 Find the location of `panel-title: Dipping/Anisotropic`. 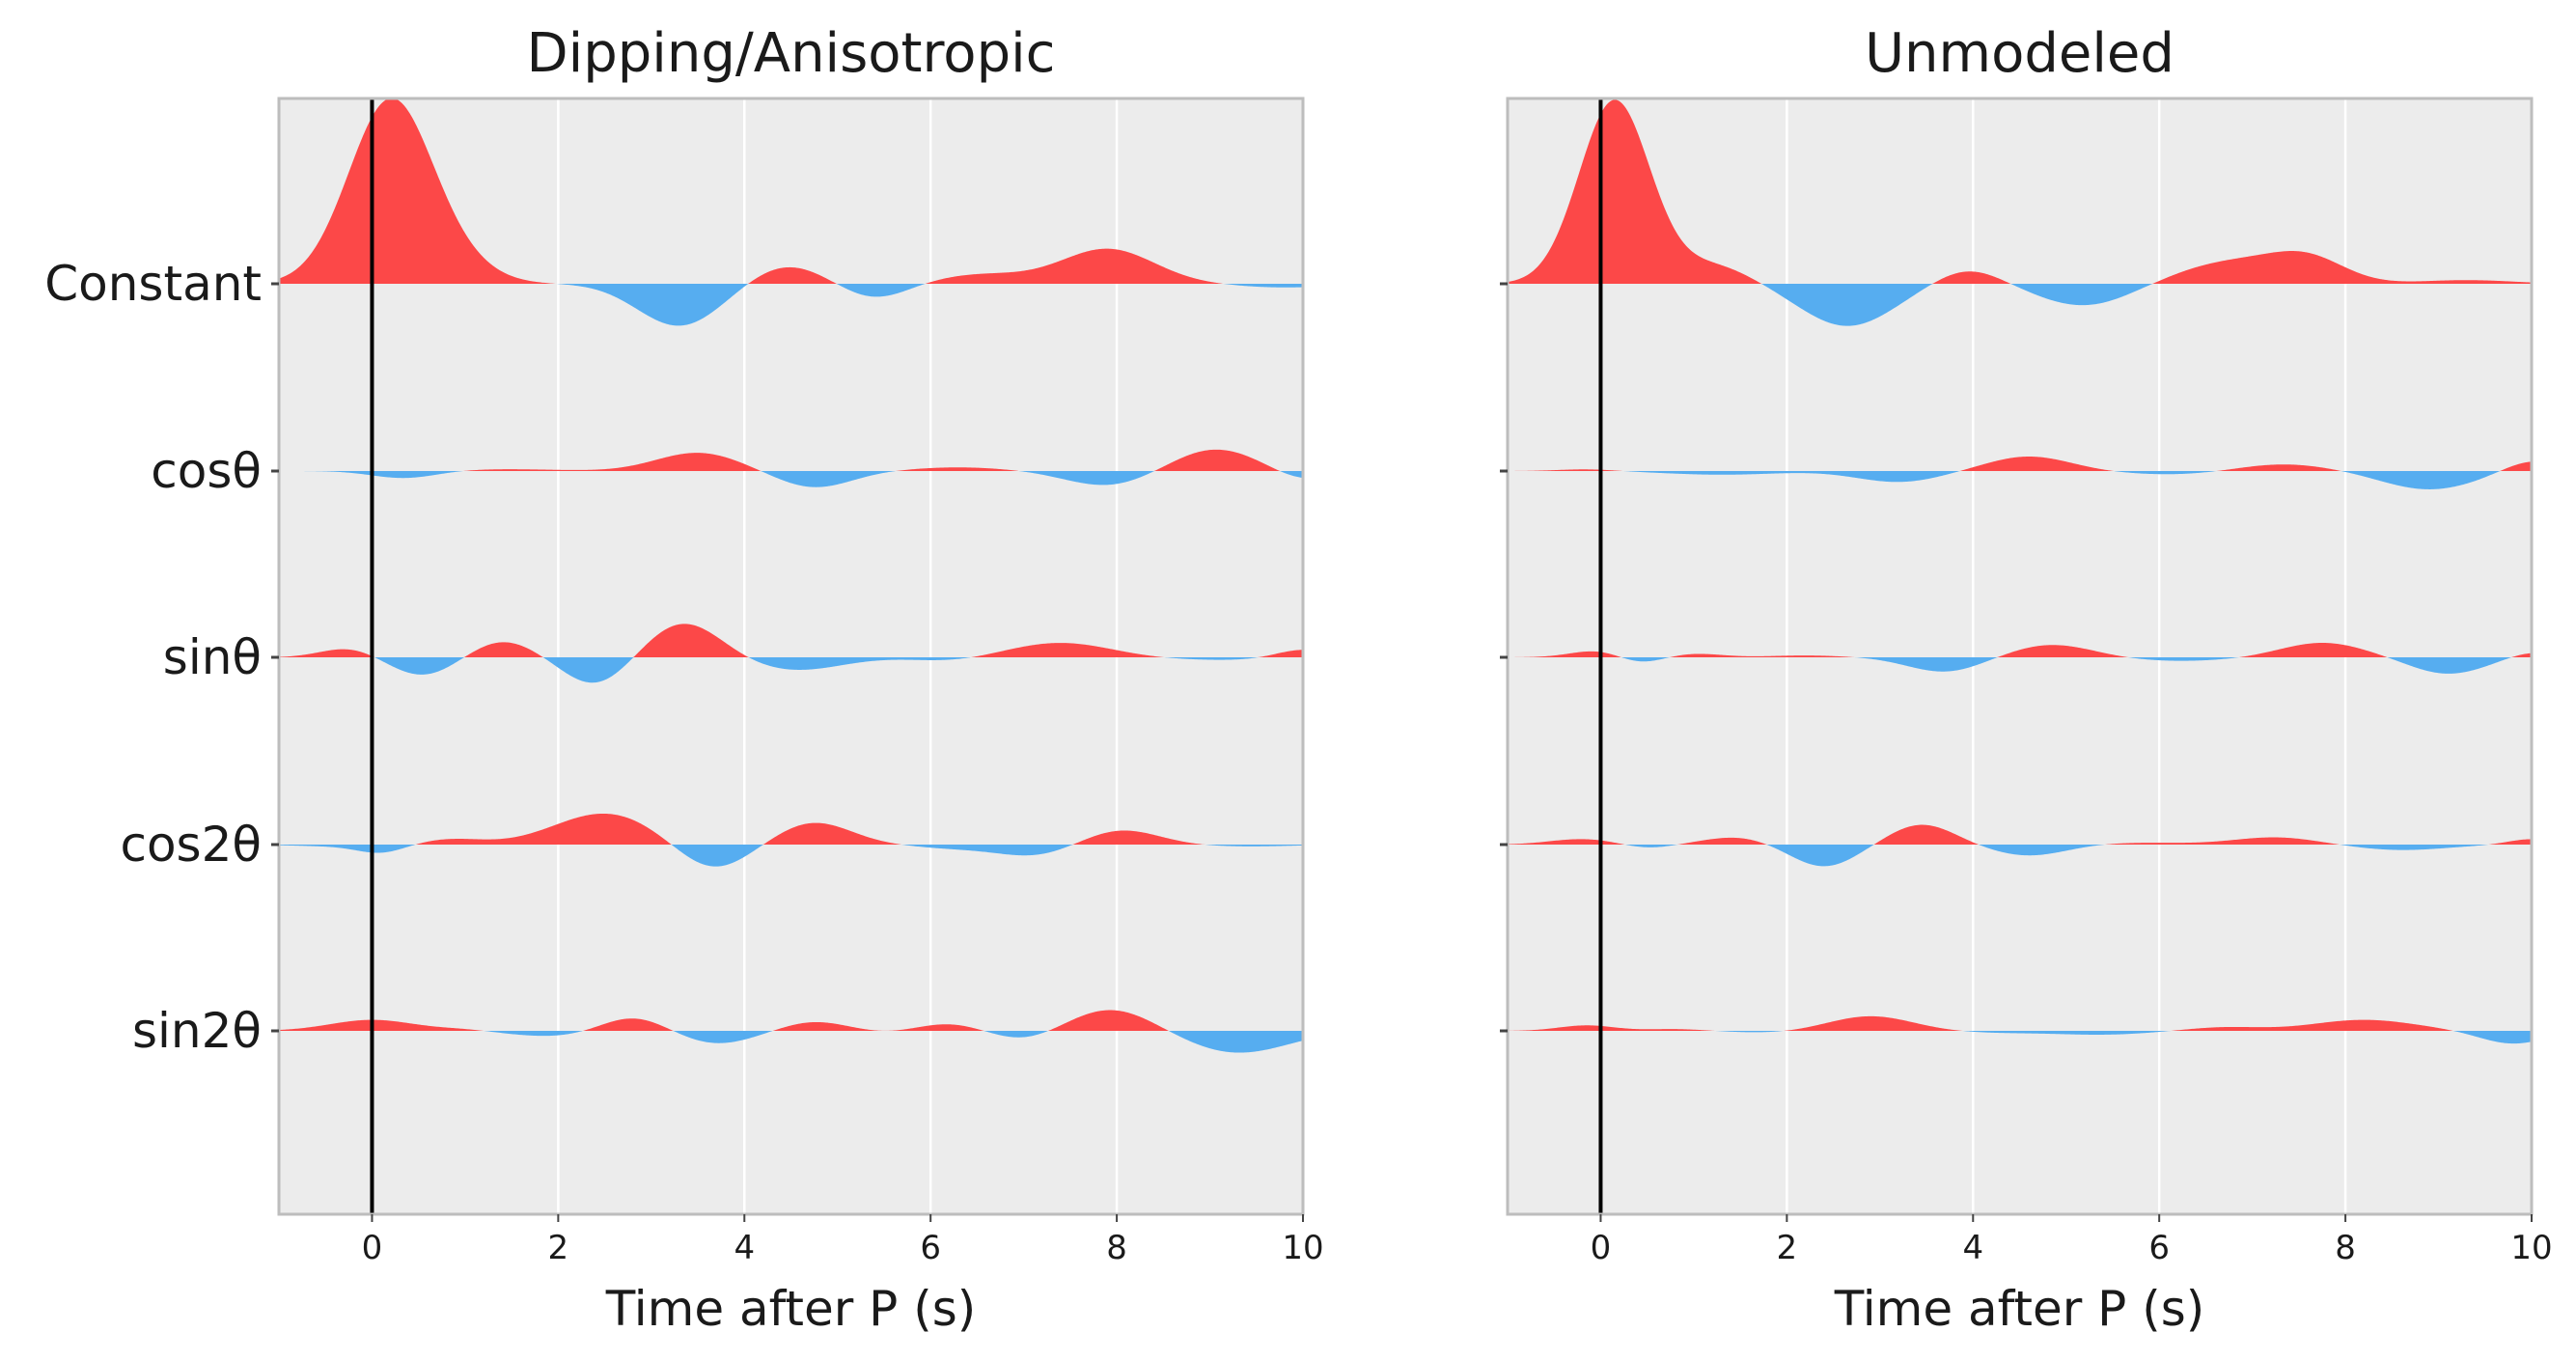

panel-title: Dipping/Anisotropic is located at coordinates (791, 53).